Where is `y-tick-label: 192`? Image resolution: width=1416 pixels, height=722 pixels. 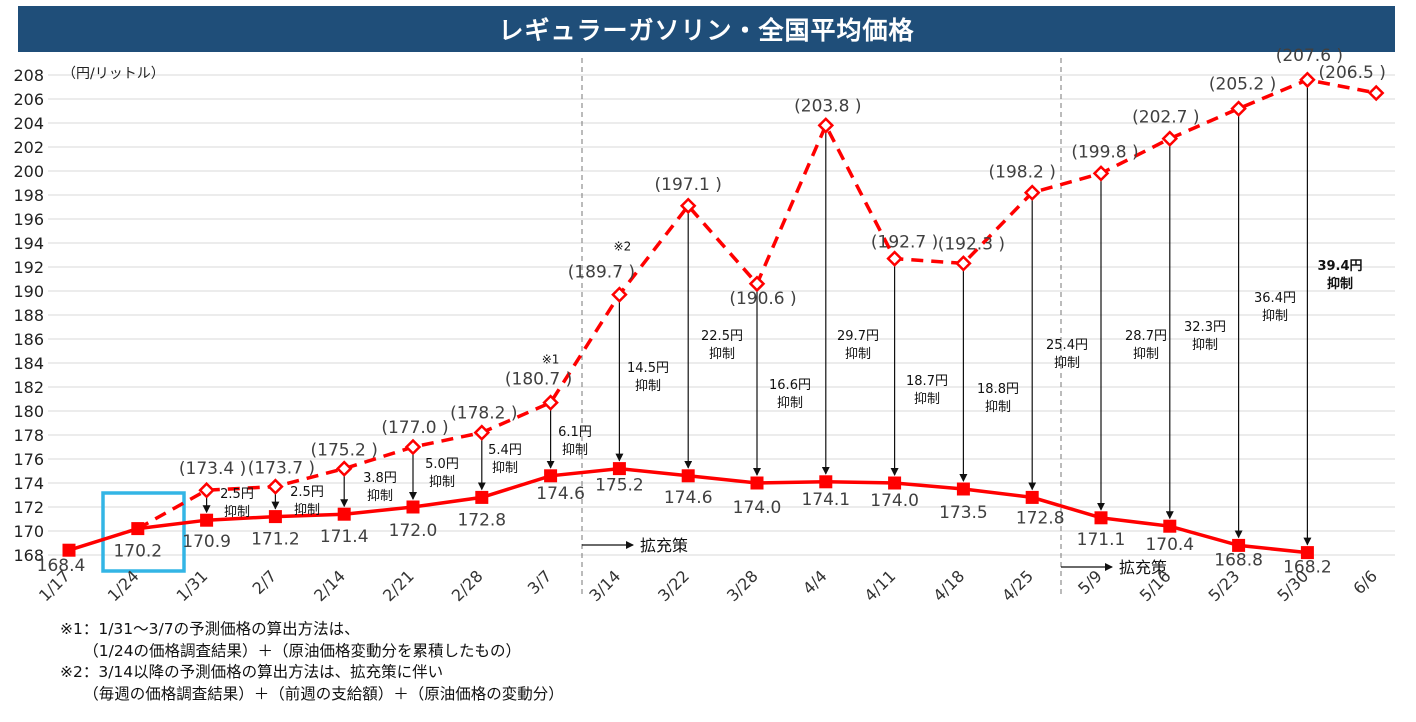
y-tick-label: 192 is located at coordinates (28, 267).